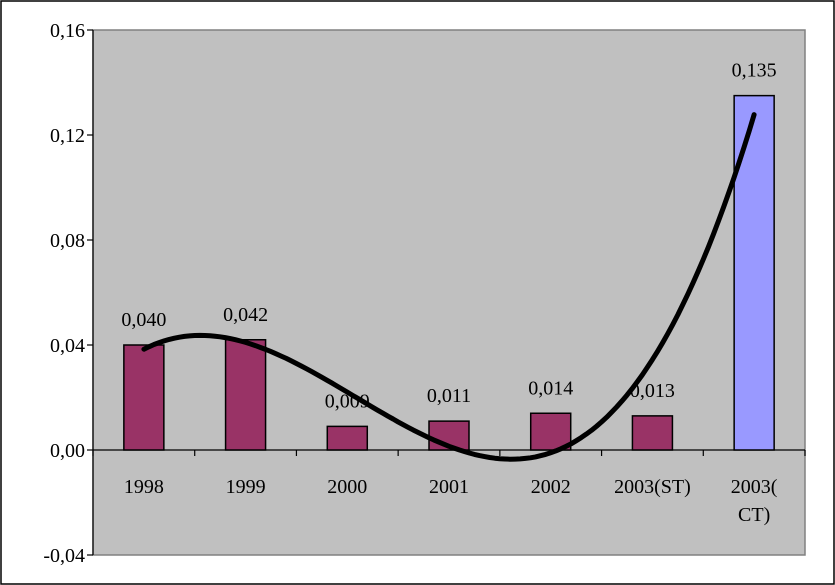 Image resolution: width=835 pixels, height=585 pixels. Describe the element at coordinates (144, 487) in the screenshot. I see `x-tick-label: 1998` at that location.